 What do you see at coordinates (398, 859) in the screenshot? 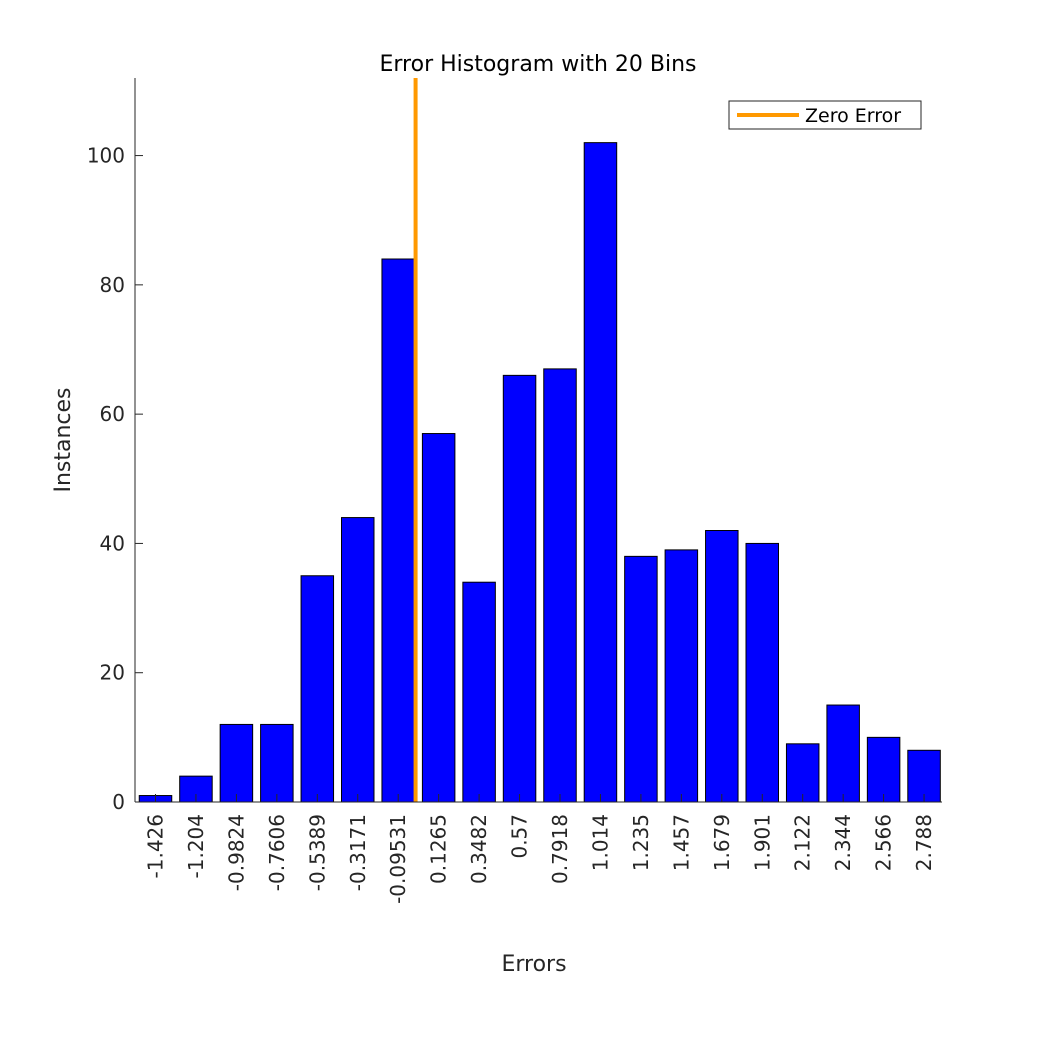
I see `x-tick-label: -0.09531` at bounding box center [398, 859].